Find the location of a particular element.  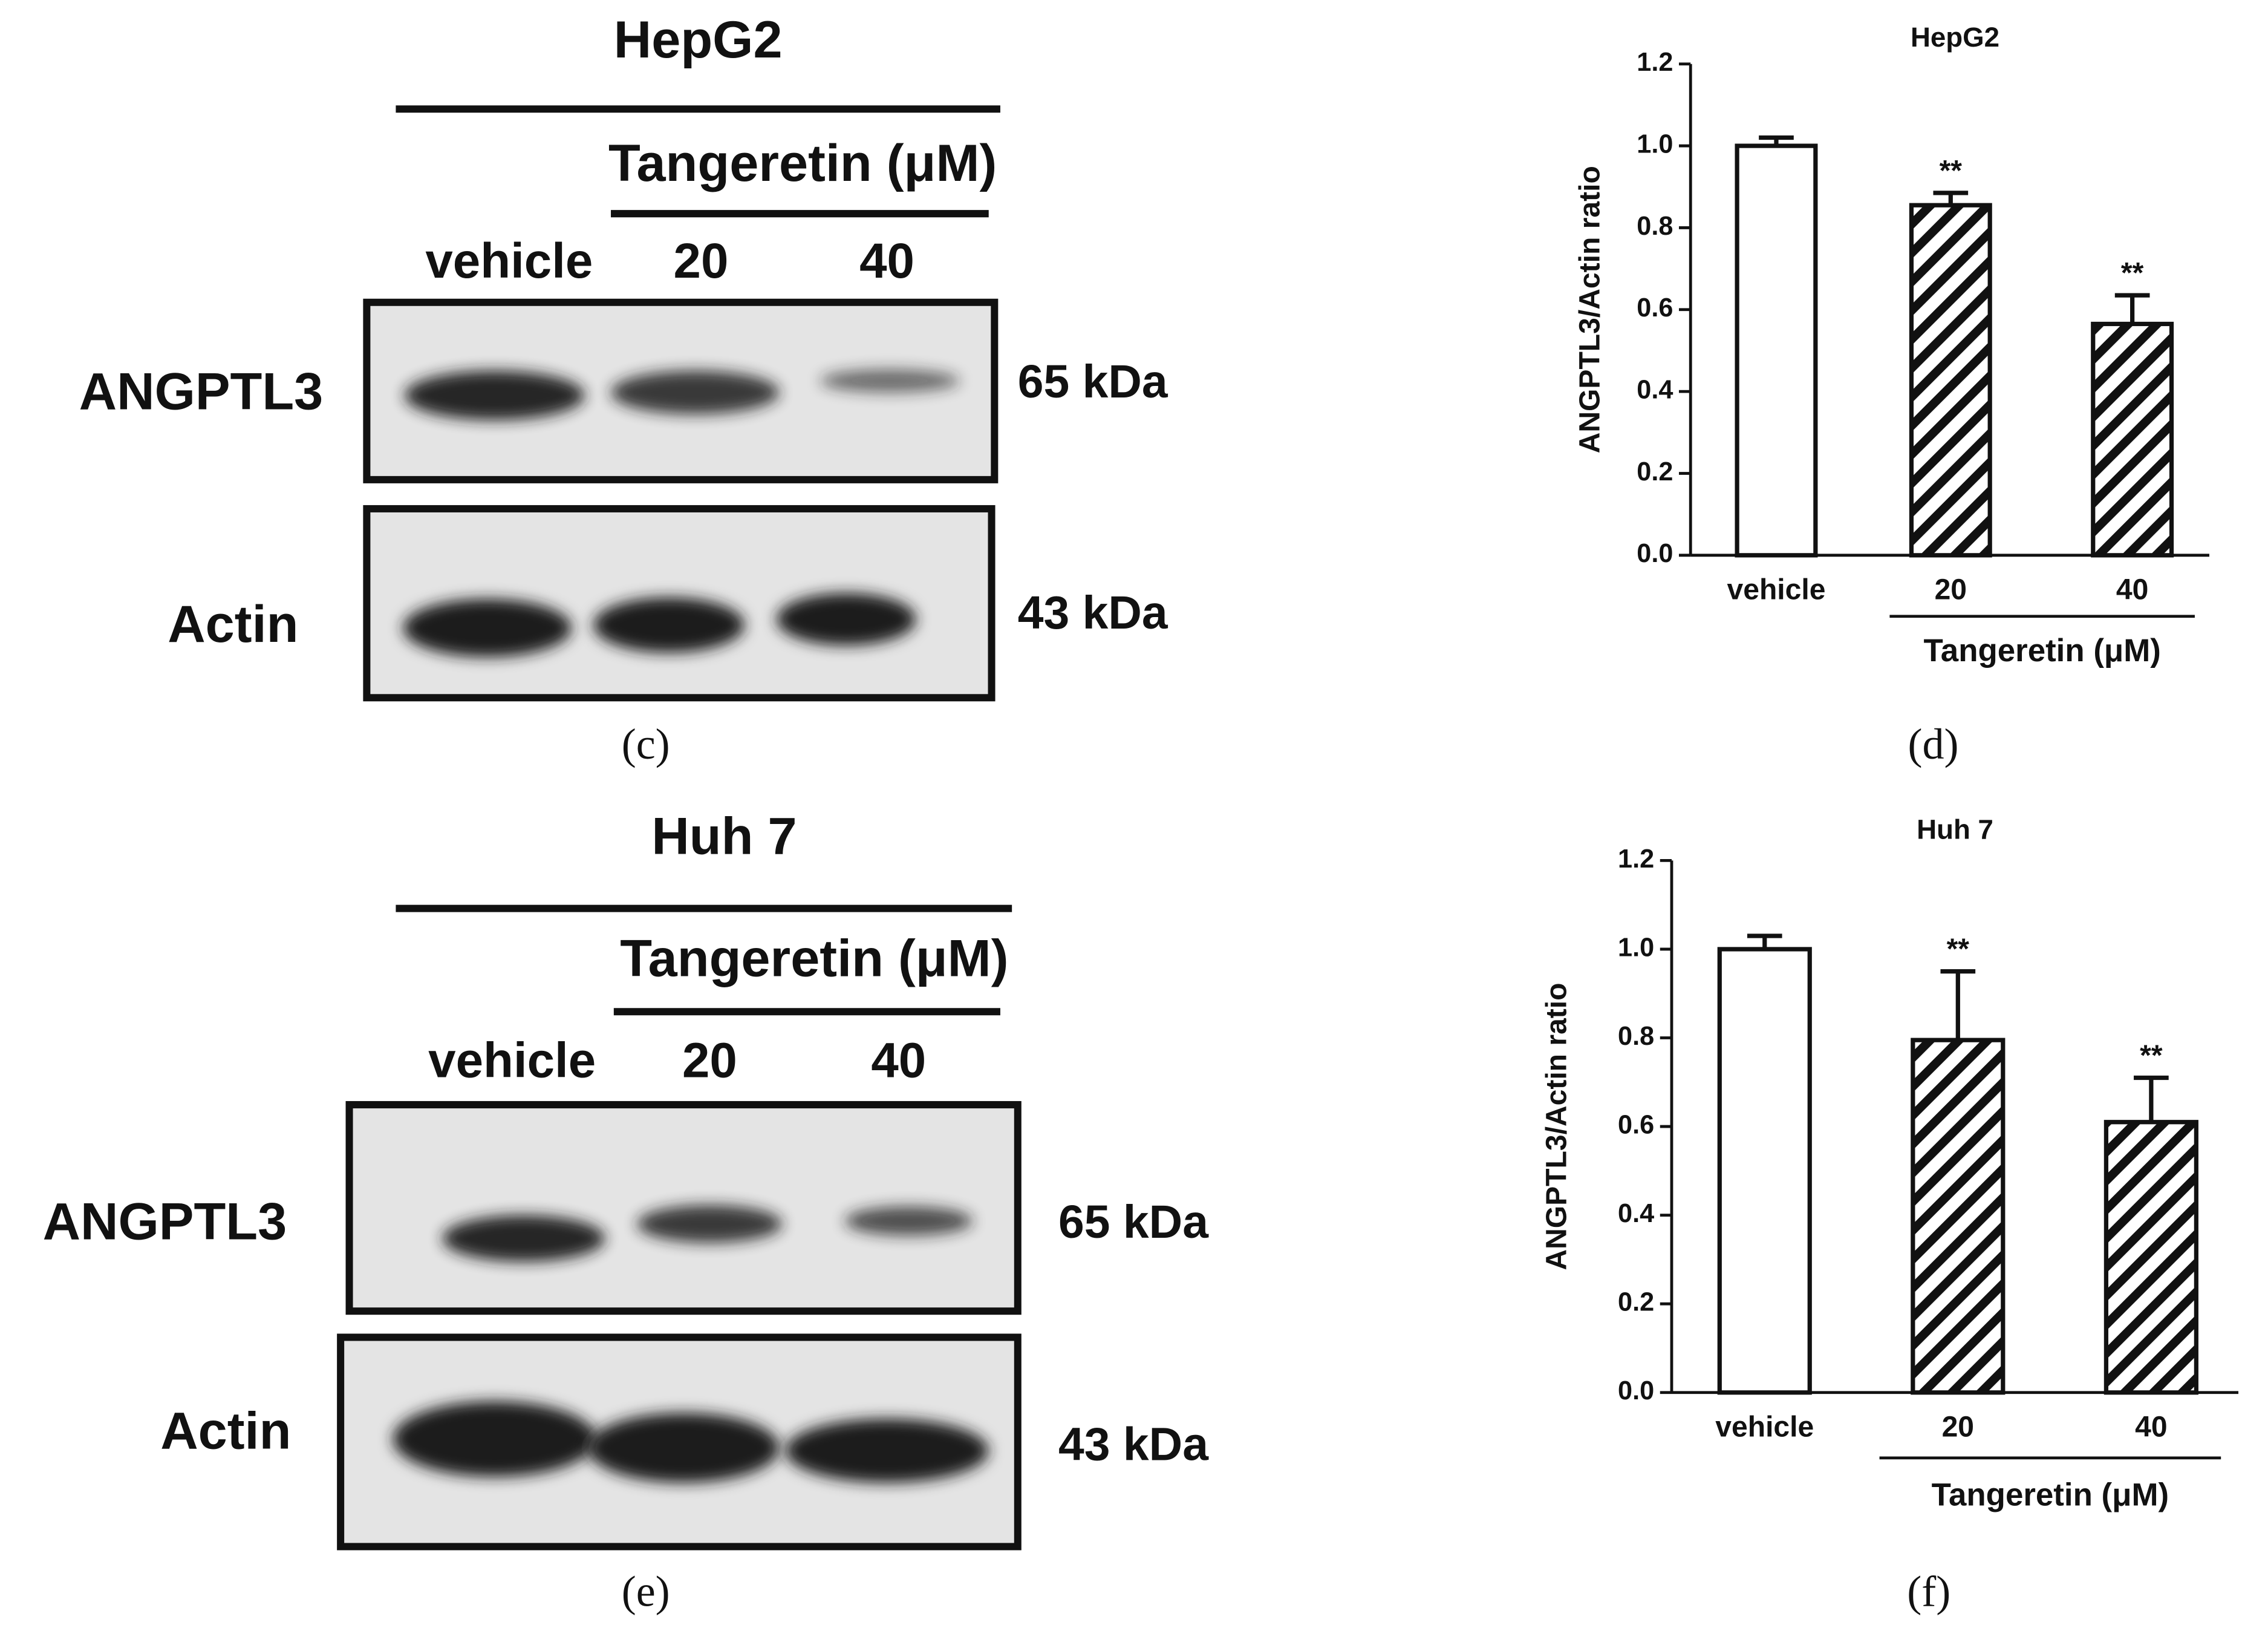

caption: (c) is located at coordinates (646, 744).